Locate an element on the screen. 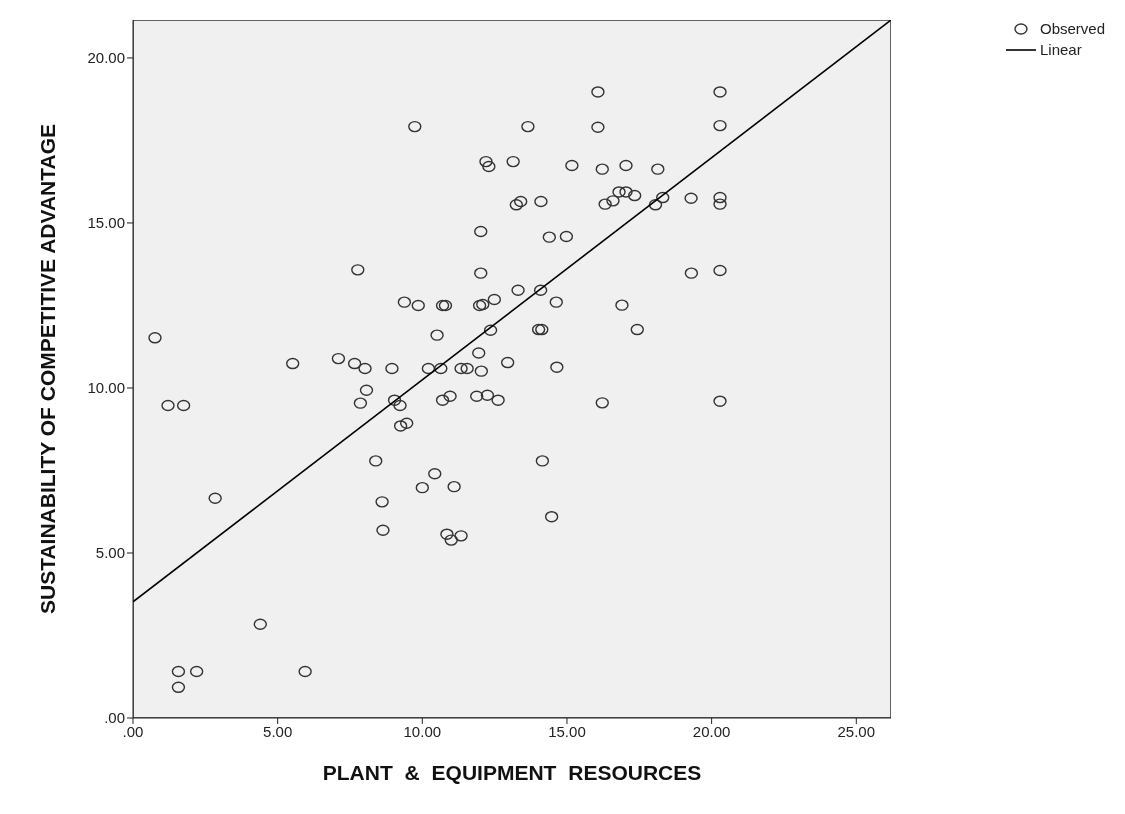  x-tick-label: 5.00 is located at coordinates (278, 731).